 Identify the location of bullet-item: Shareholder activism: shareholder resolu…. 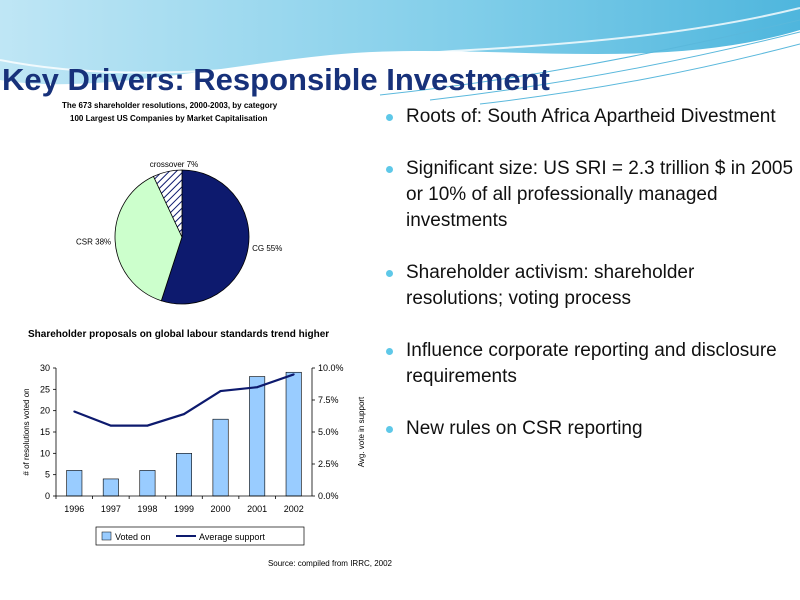
(589, 286).